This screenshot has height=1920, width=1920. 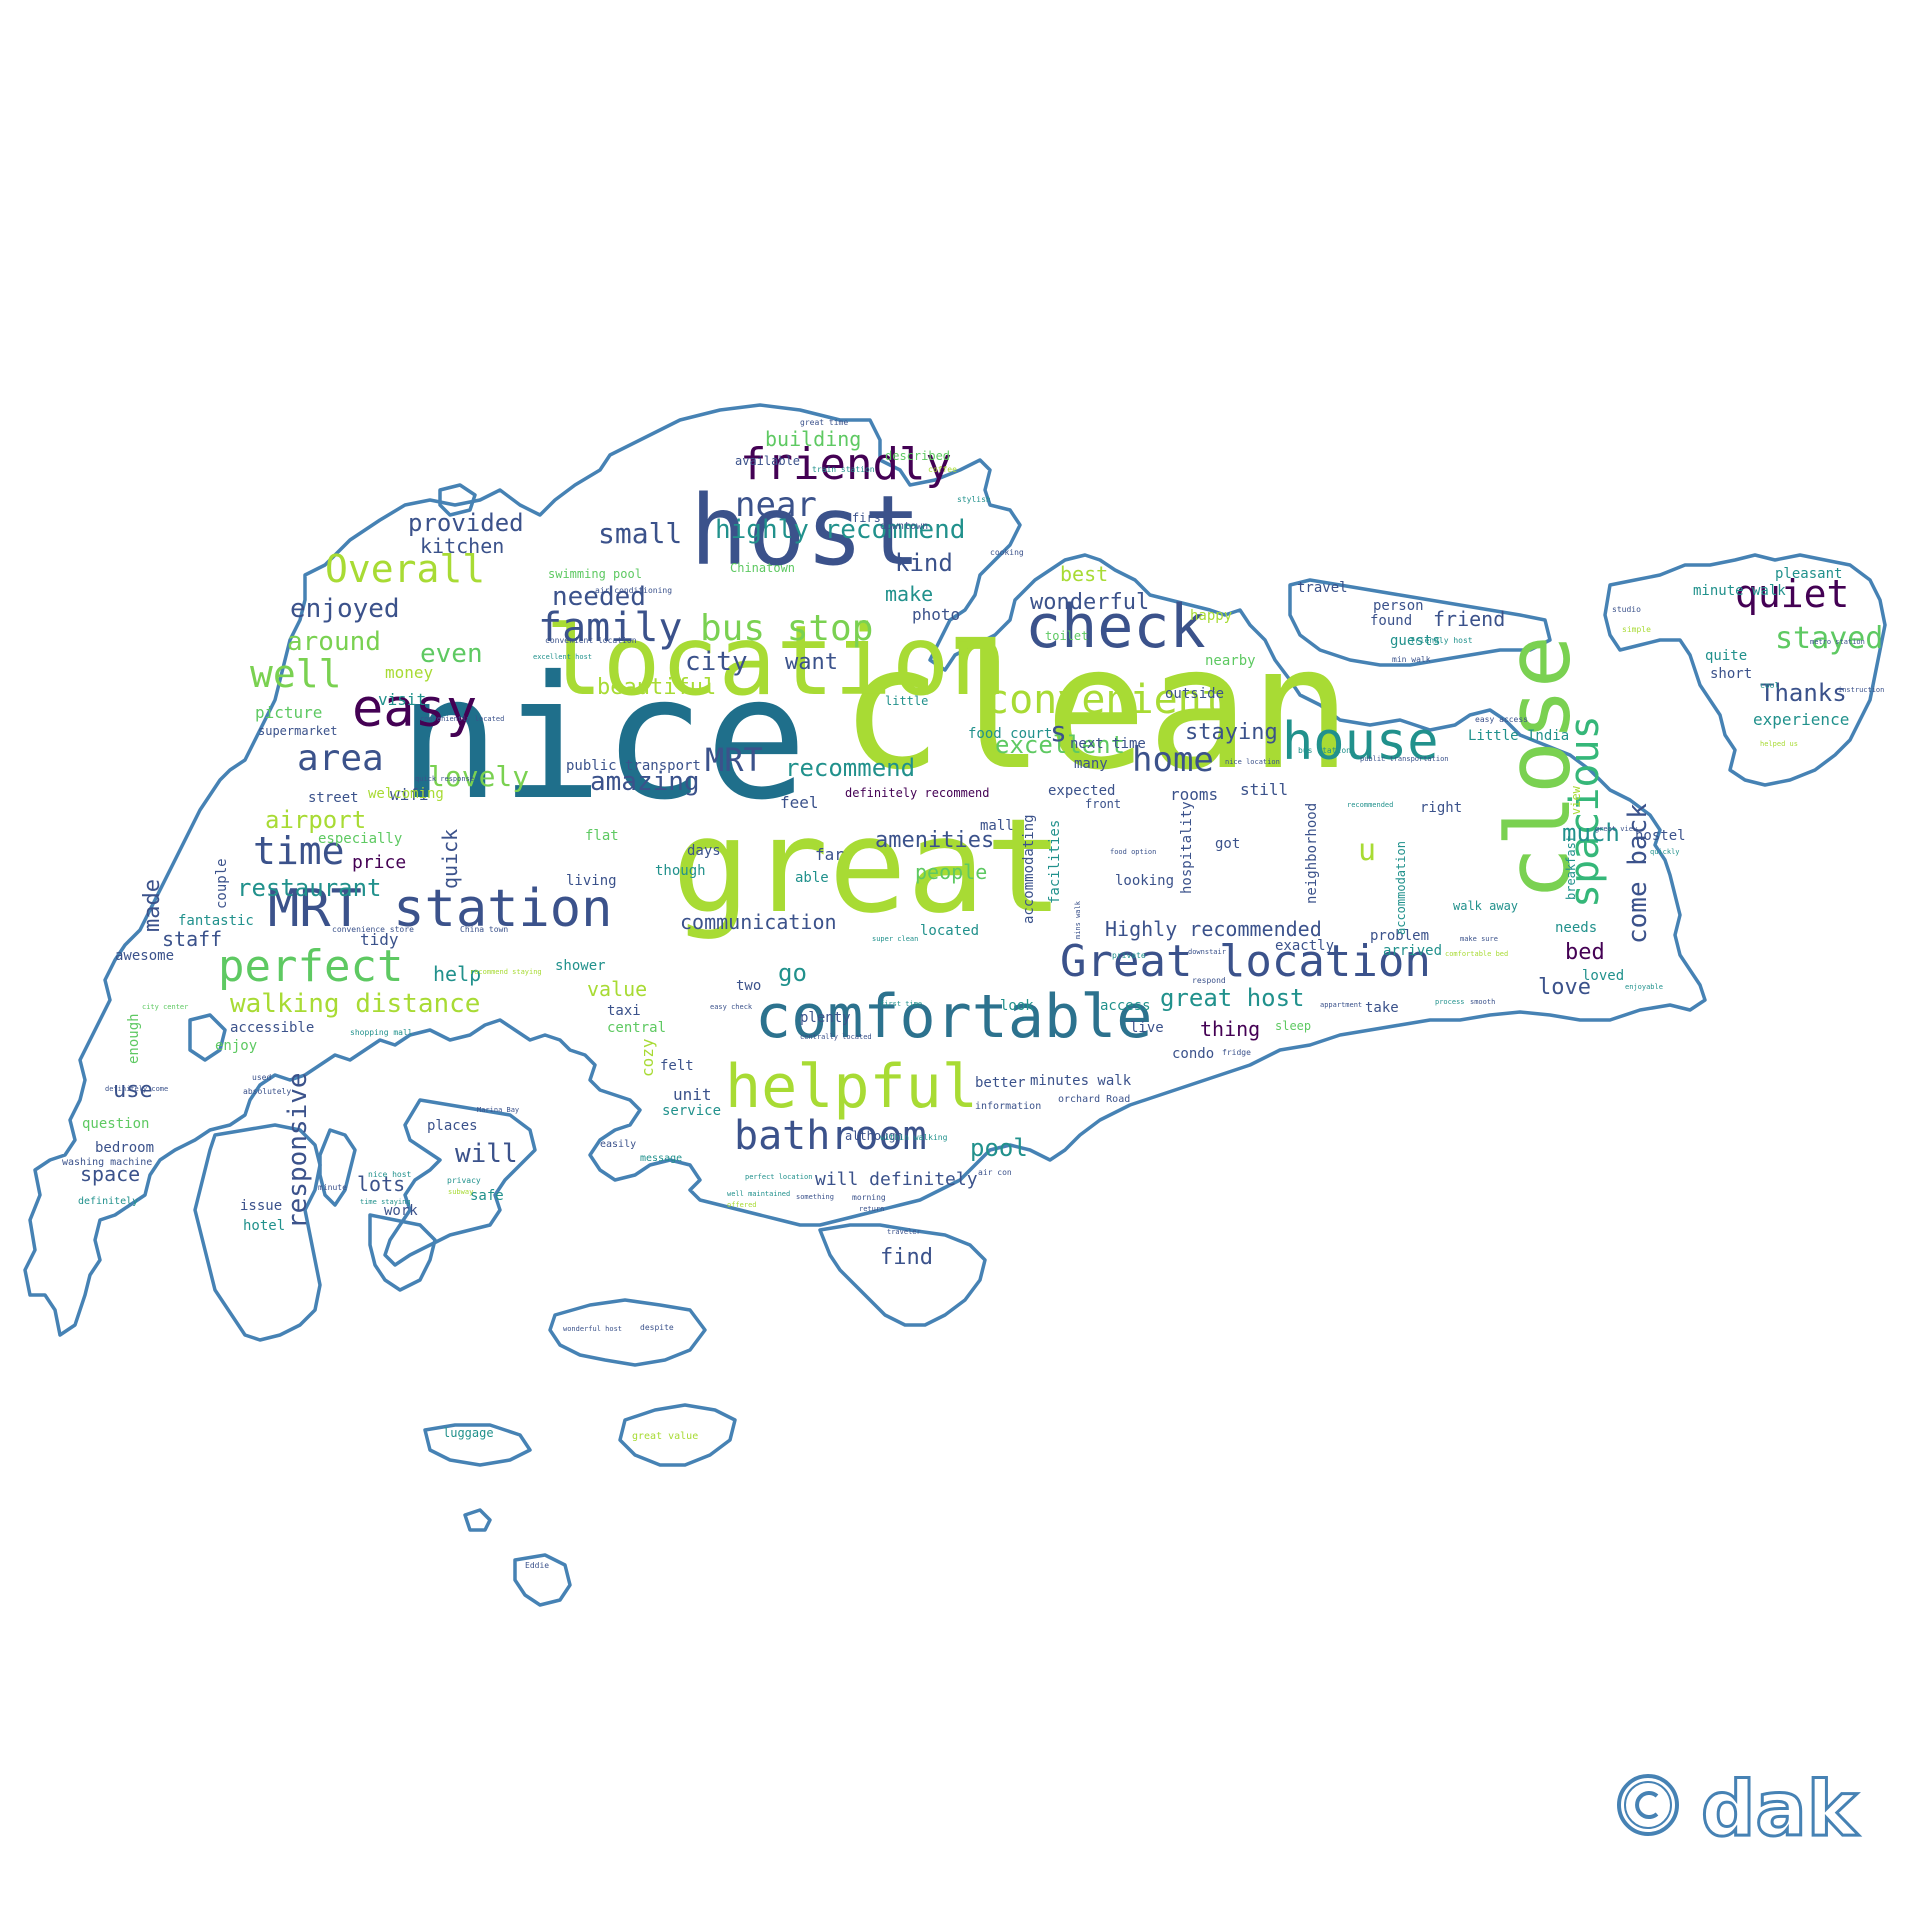 What do you see at coordinates (468, 1433) in the screenshot?
I see `word-luggage: luggage` at bounding box center [468, 1433].